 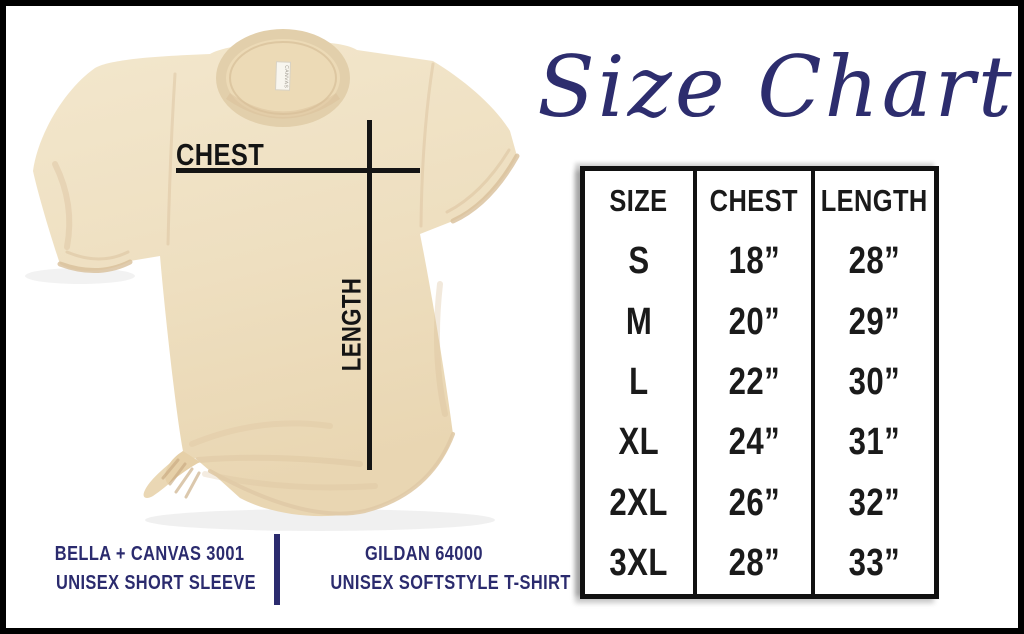 I want to click on footer-divider, so click(x=277, y=569).